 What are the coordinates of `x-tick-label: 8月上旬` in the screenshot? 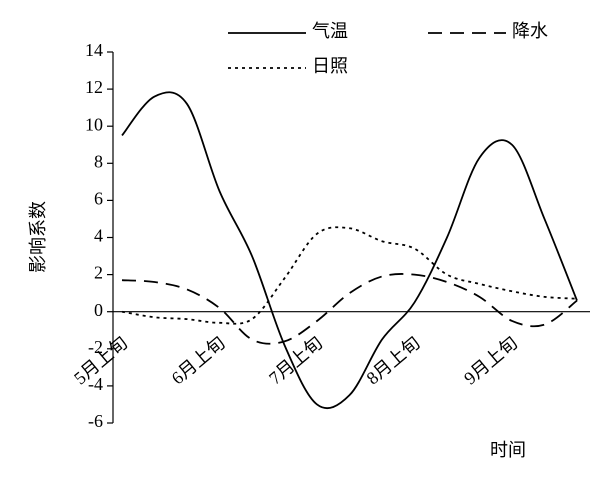 It's located at (393, 361).